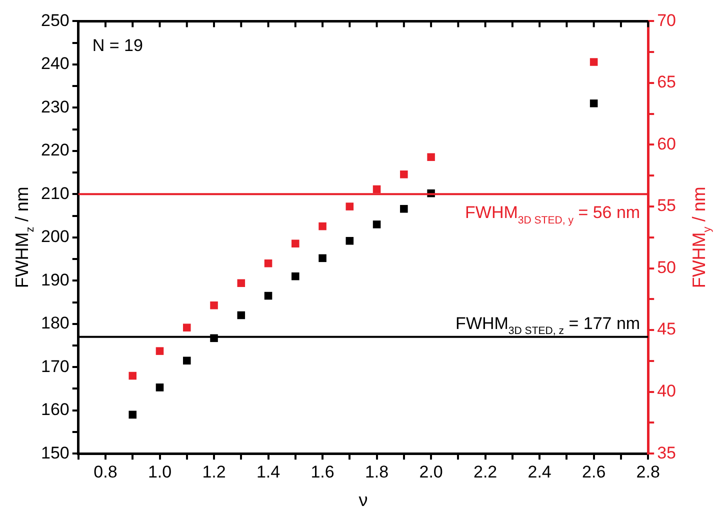 The height and width of the screenshot is (522, 721). What do you see at coordinates (55, 452) in the screenshot?
I see `y-tick-label: 150` at bounding box center [55, 452].